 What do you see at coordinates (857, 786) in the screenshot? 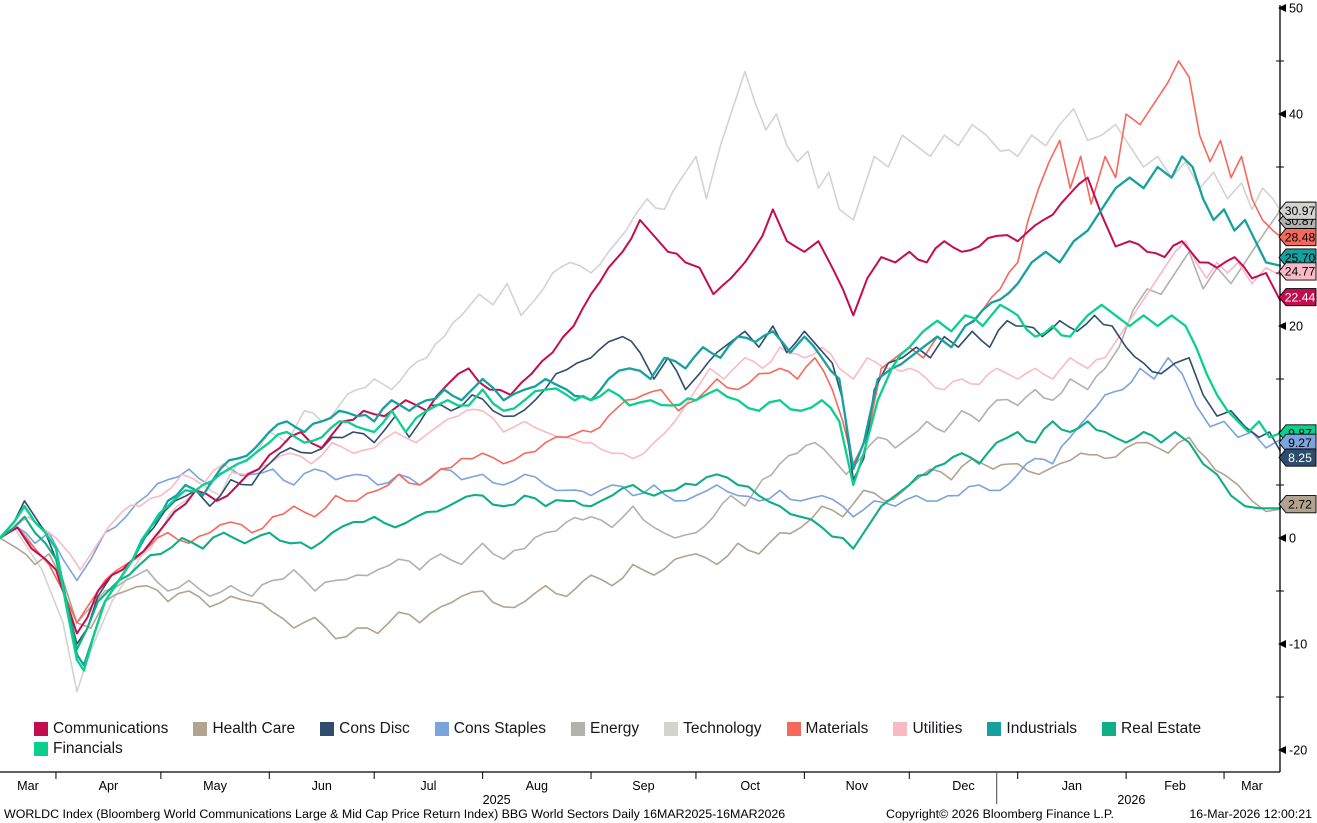
I see `x-month-label: Nov` at bounding box center [857, 786].